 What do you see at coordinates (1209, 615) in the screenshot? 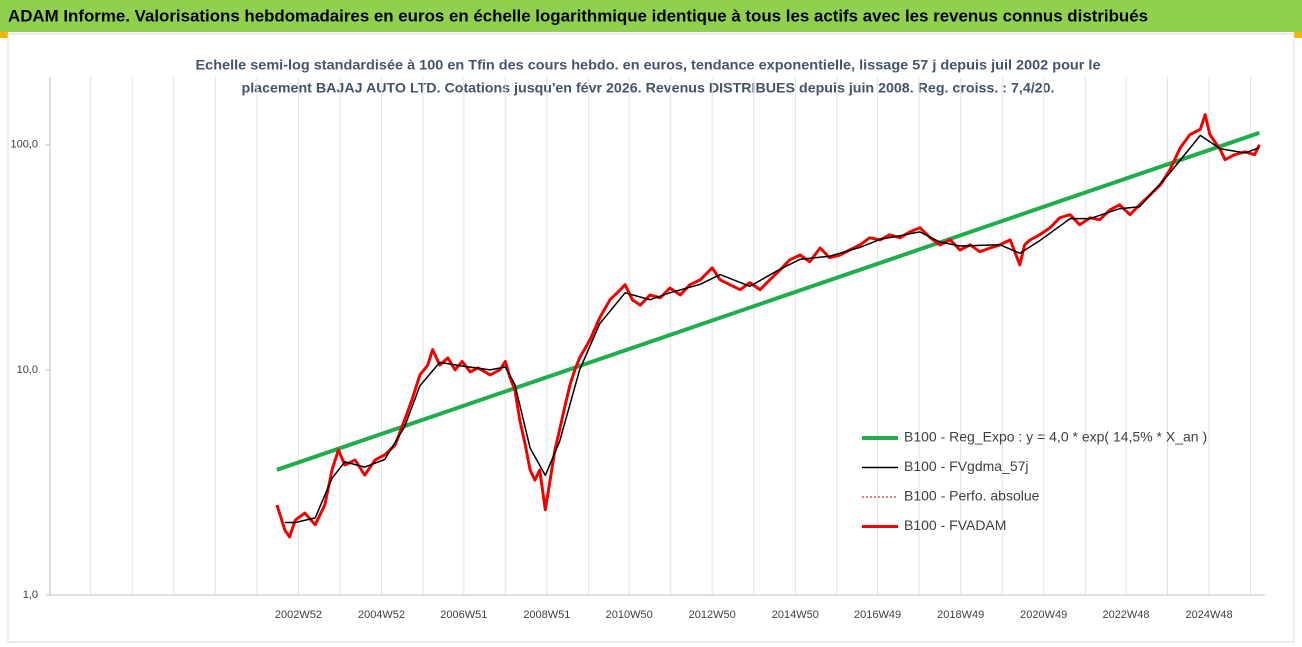
I see `x-tick-label: 2024W48` at bounding box center [1209, 615].